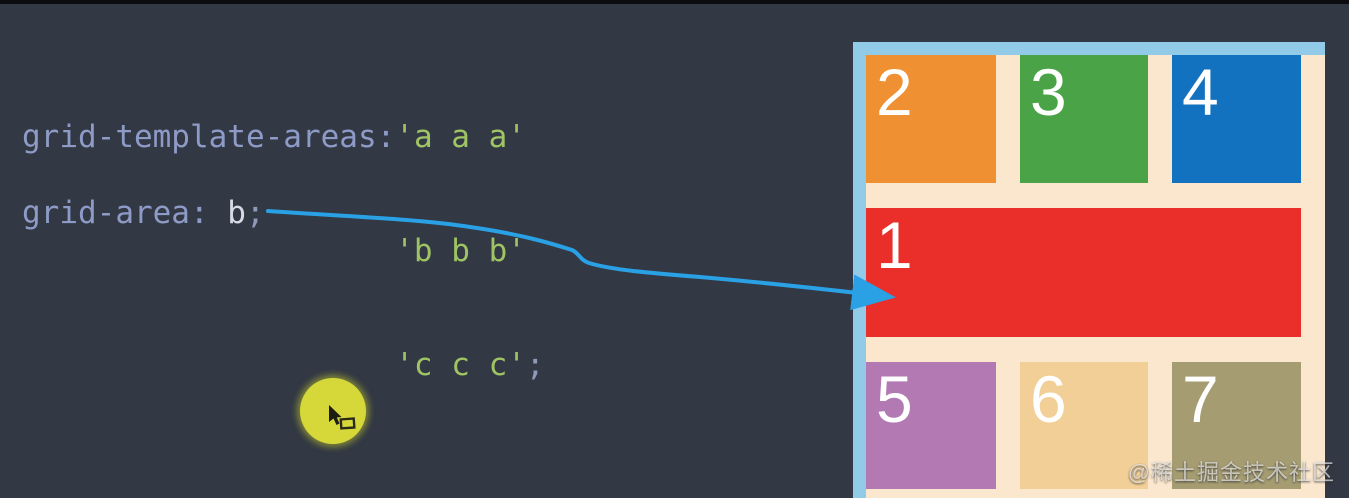 This screenshot has width=1349, height=498. I want to click on css-property-grid-area: grid-area:, so click(115, 213).